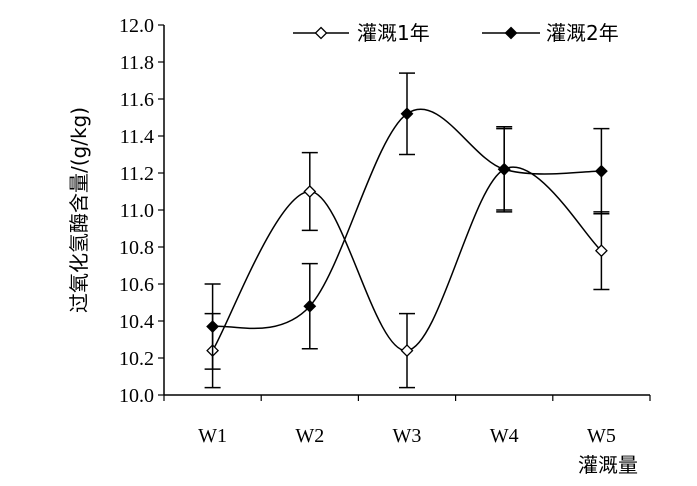  What do you see at coordinates (137, 174) in the screenshot?
I see `y-tick-label: 11.2` at bounding box center [137, 174].